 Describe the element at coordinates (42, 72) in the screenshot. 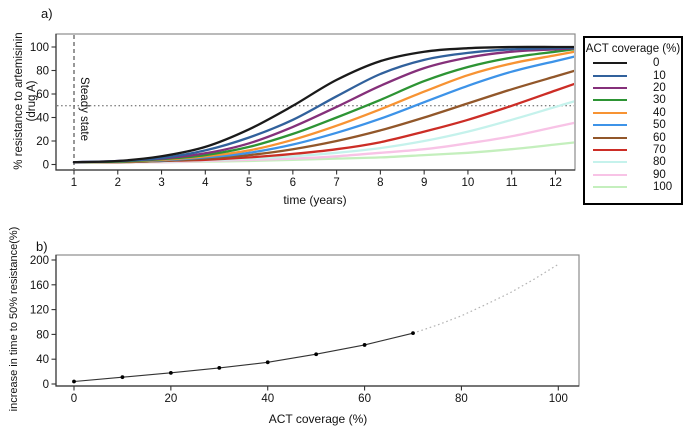

I see `panel-a-y-tick-label: 80` at that location.